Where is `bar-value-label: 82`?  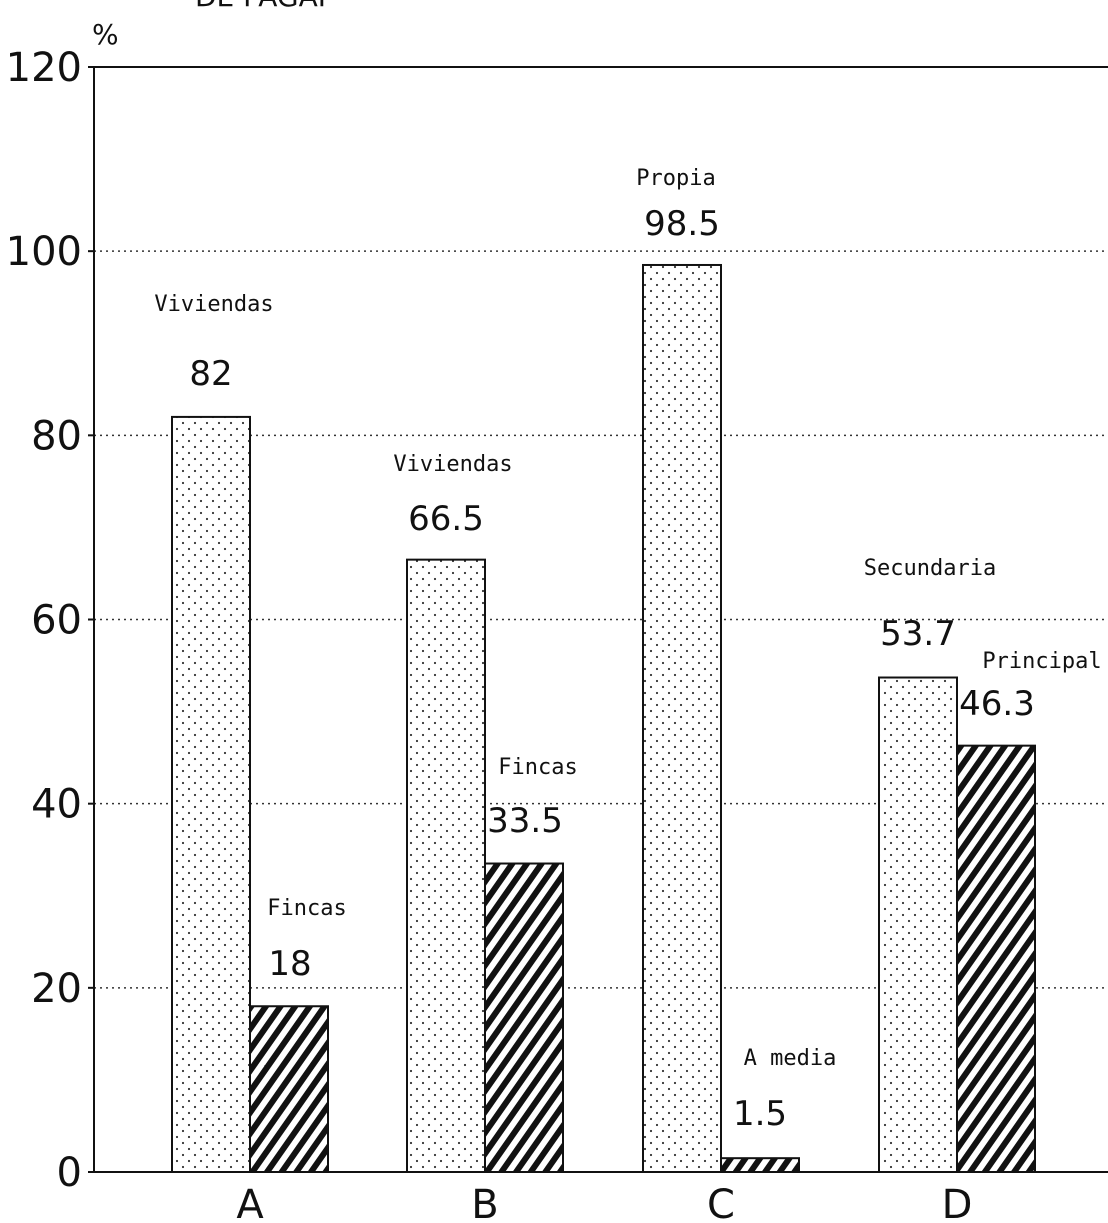 bar-value-label: 82 is located at coordinates (210, 374).